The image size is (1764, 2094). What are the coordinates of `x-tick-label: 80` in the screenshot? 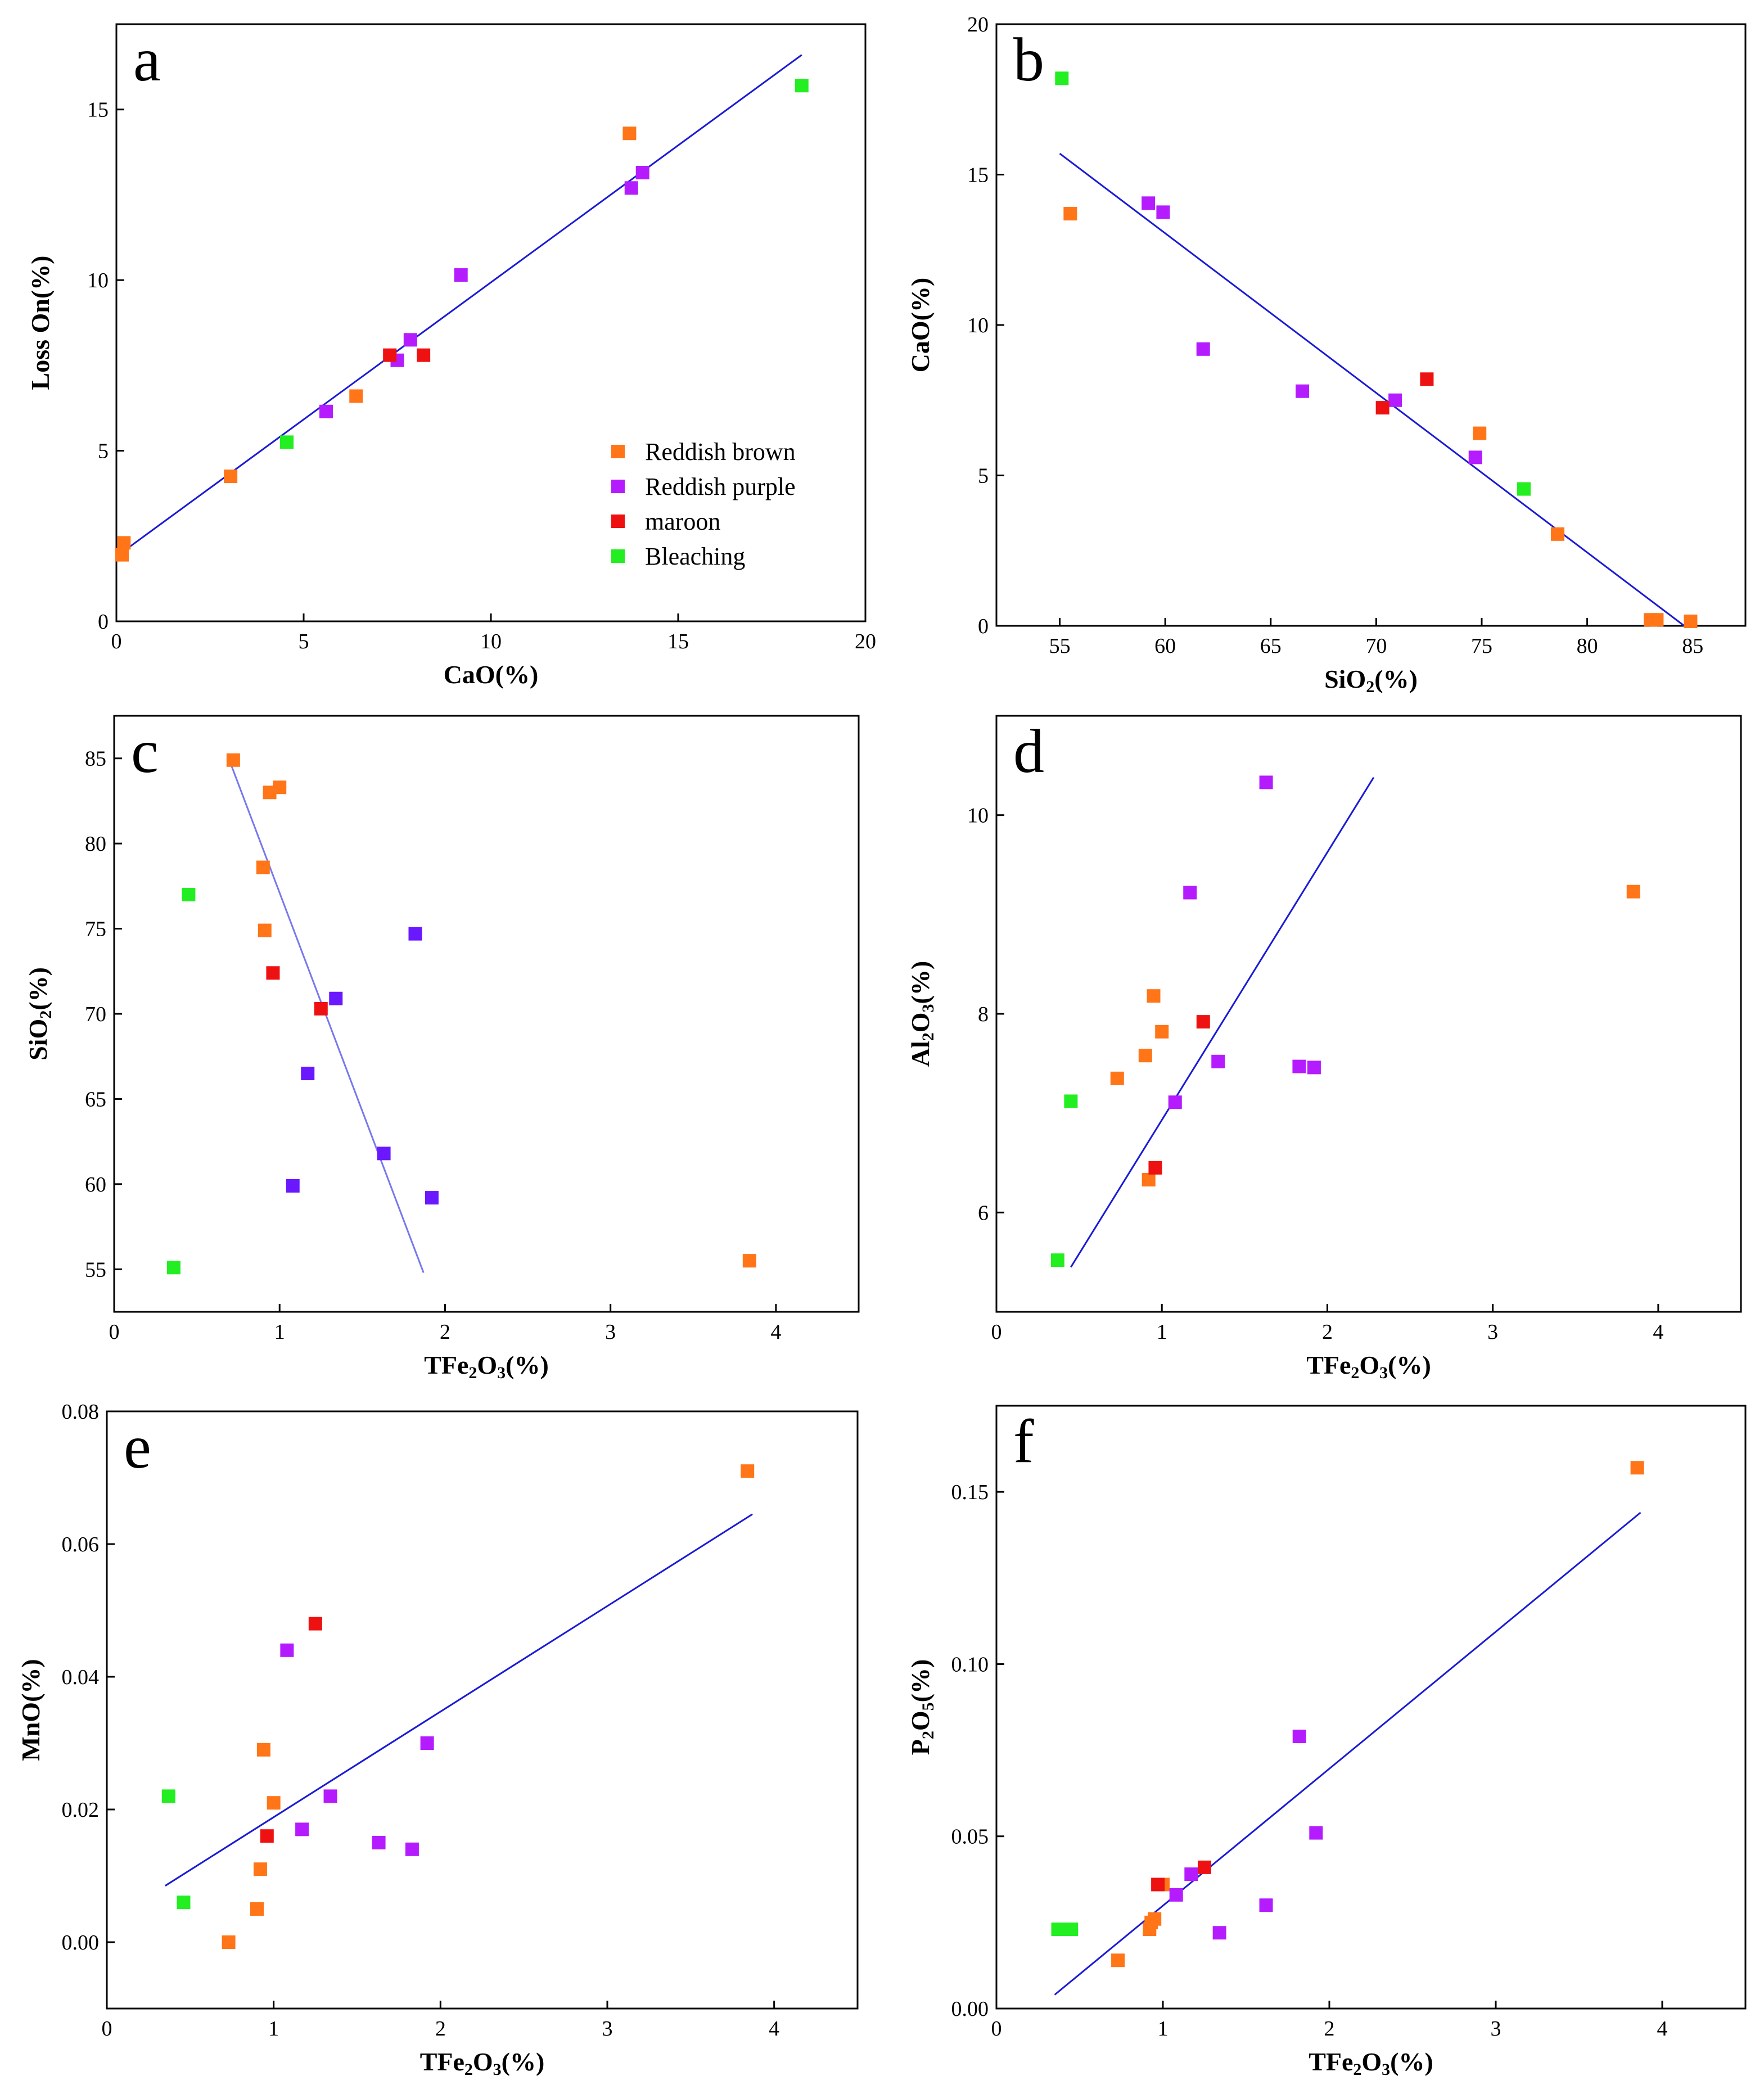 It's located at (1588, 646).